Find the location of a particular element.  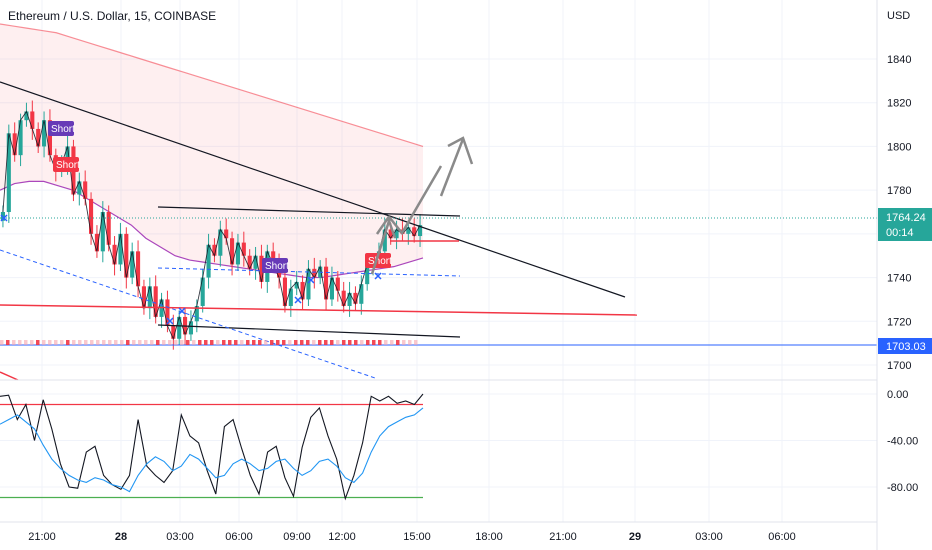

level-price-value: 1703.03 is located at coordinates (906, 347).